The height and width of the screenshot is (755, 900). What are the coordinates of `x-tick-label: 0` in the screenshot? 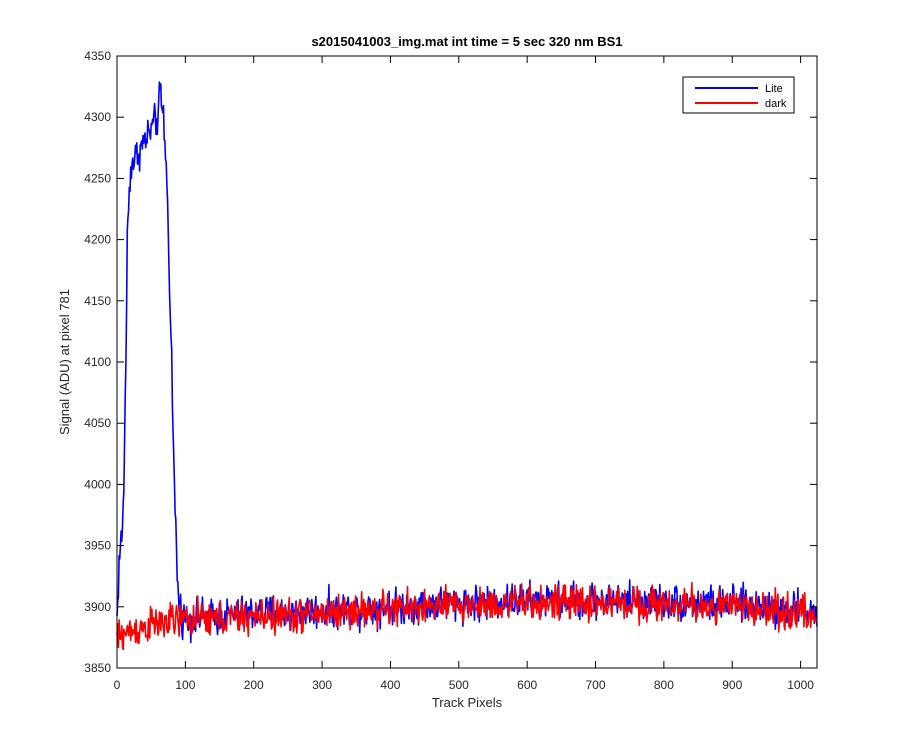 It's located at (117, 685).